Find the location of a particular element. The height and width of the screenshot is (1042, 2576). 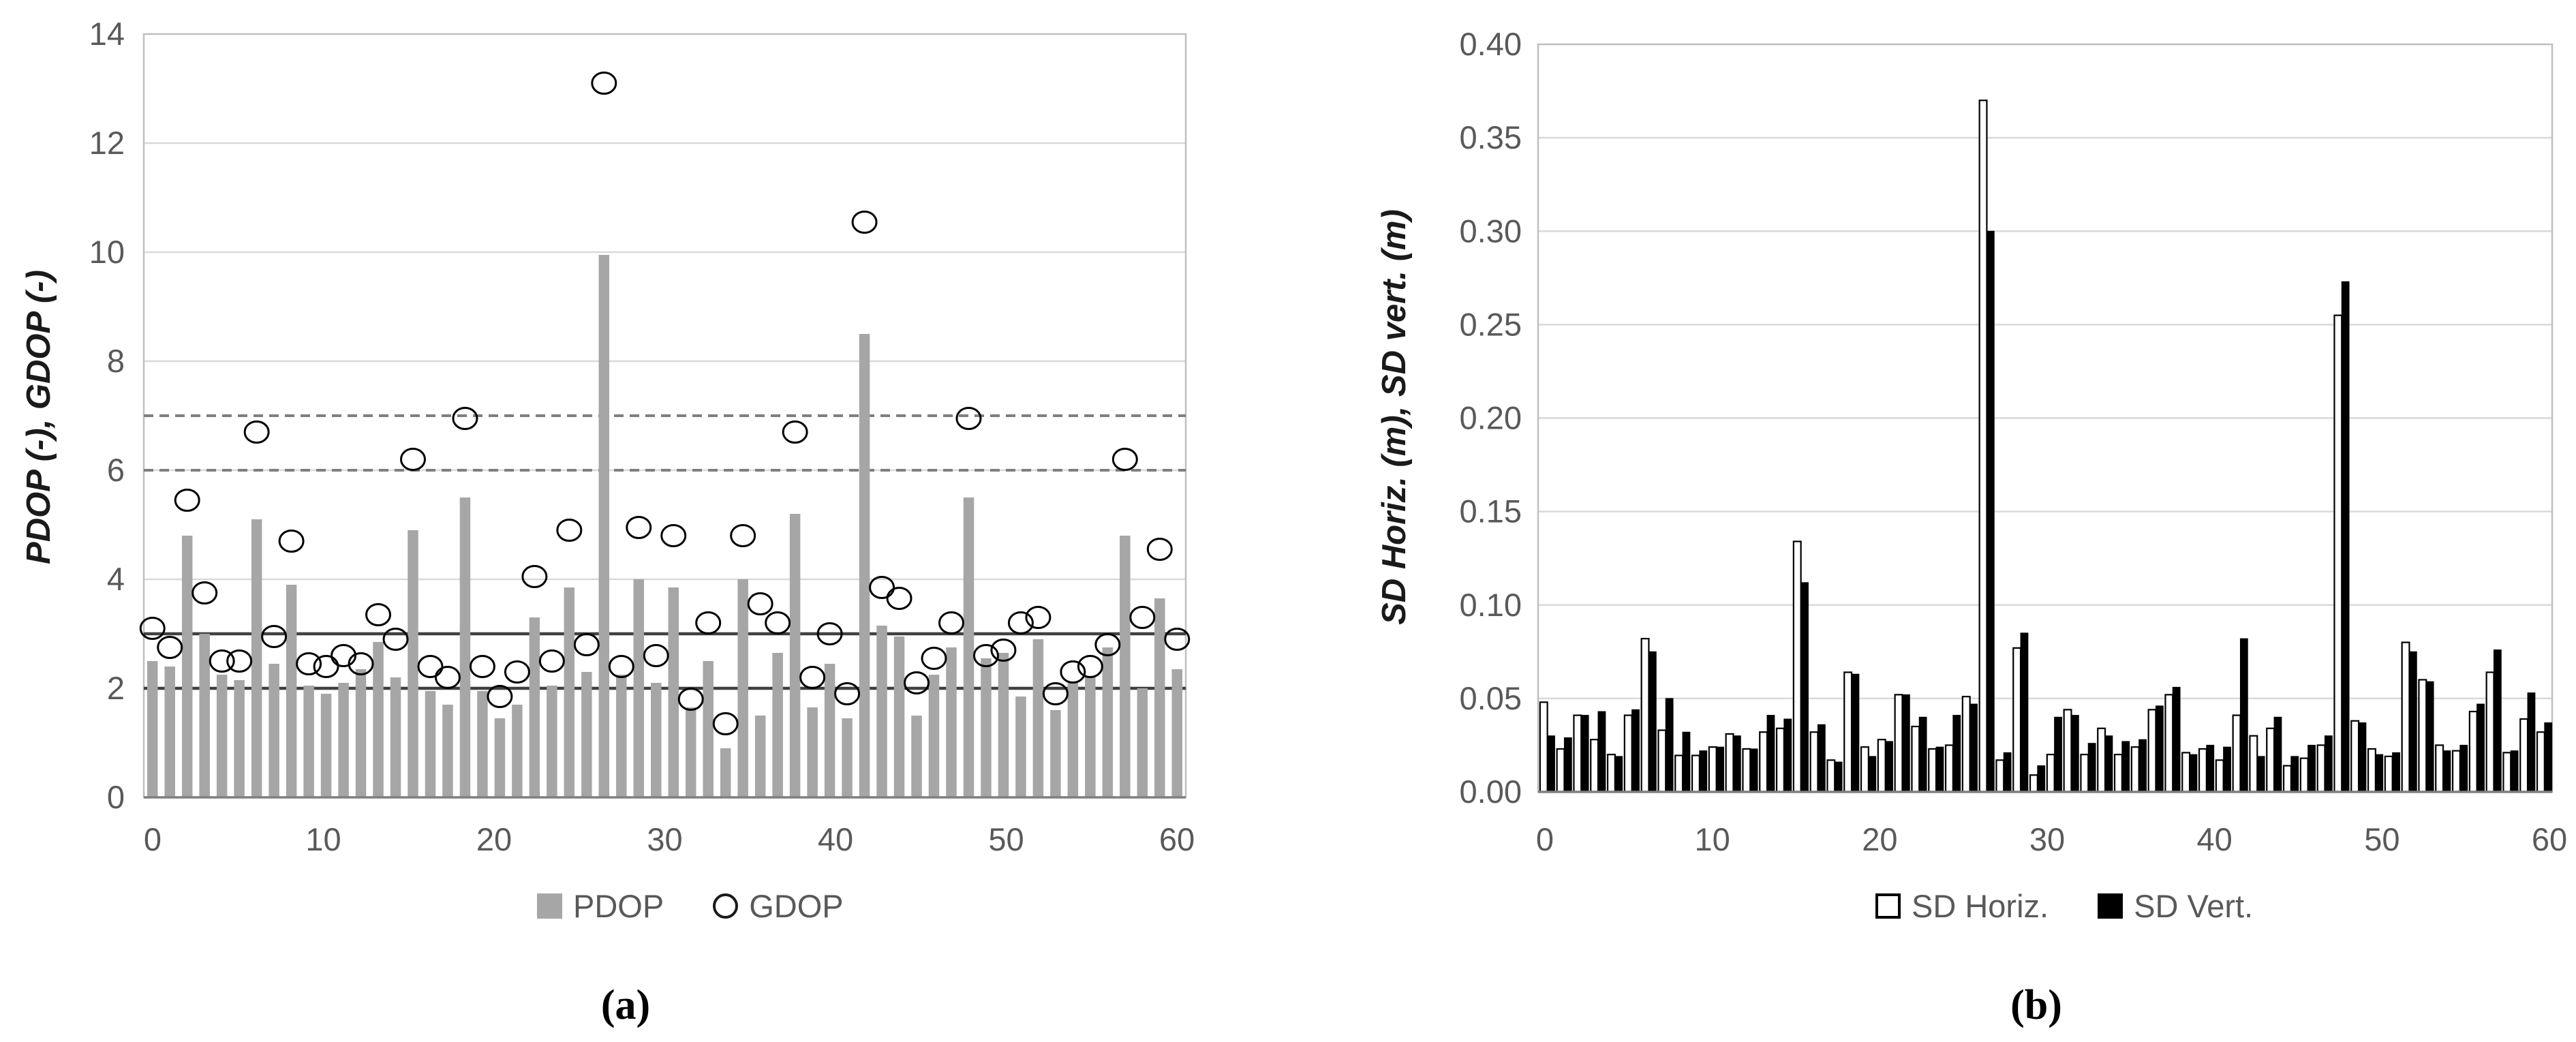

sd-horiz-legend-label: SD Horiz. is located at coordinates (1980, 906).